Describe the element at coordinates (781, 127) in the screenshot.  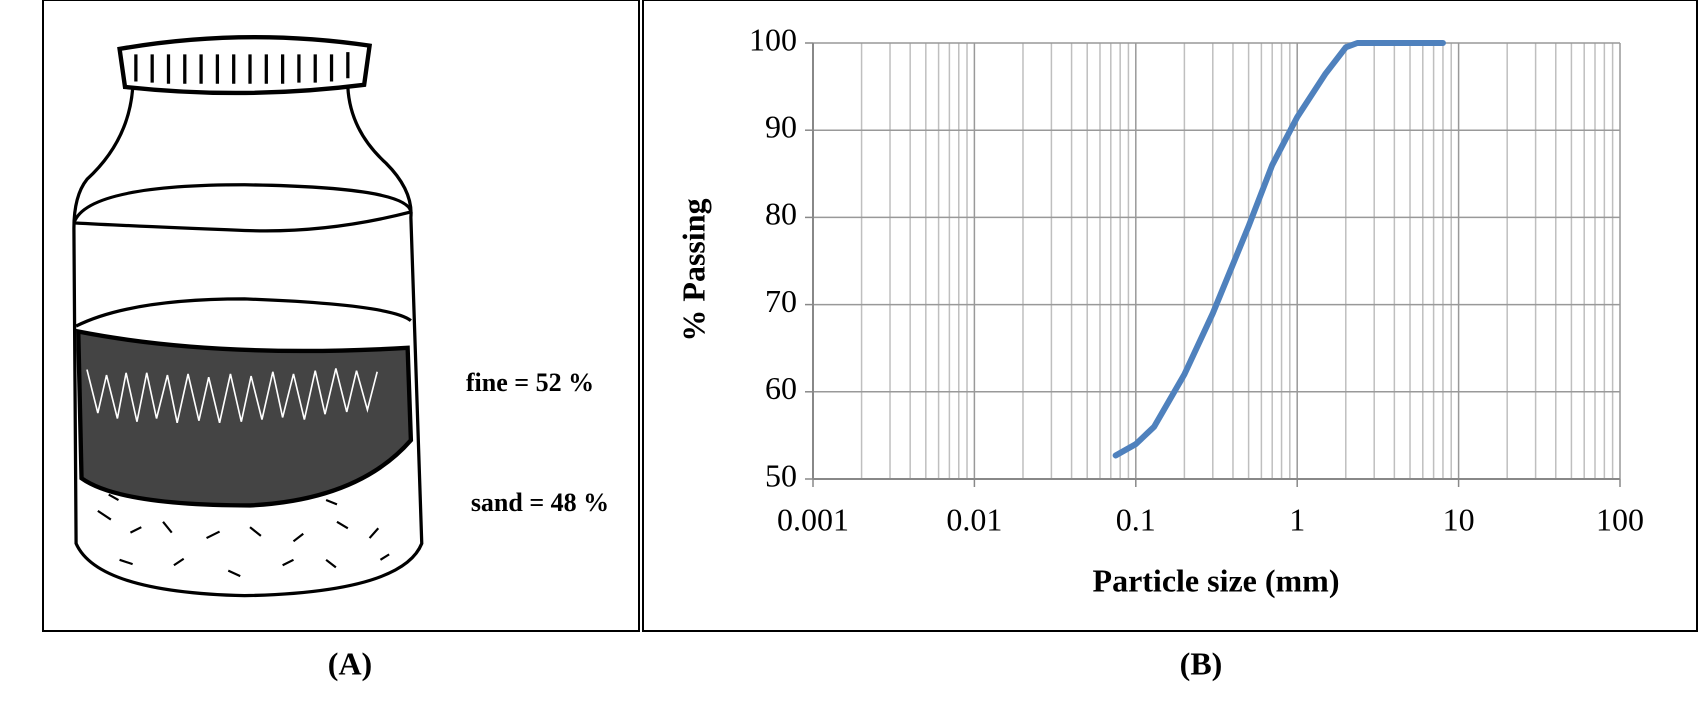
I see `y-tick-label: 90` at that location.